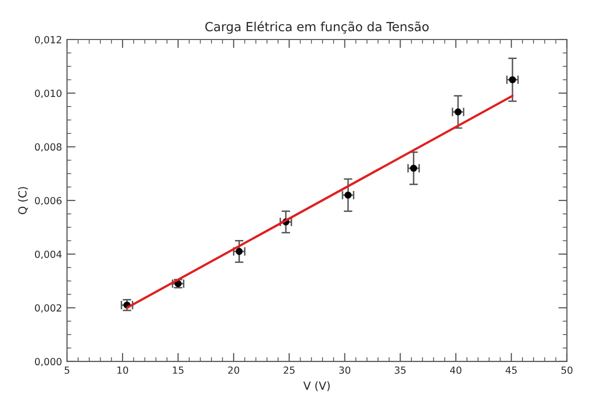 The width and height of the screenshot is (593, 395). What do you see at coordinates (400, 370) in the screenshot?
I see `x-tick-label: 35` at bounding box center [400, 370].